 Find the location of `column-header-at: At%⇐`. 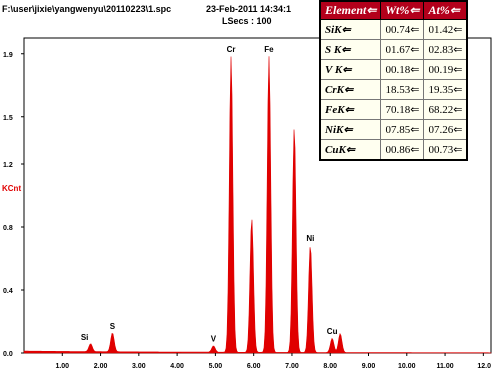

column-header-at: At%⇐ is located at coordinates (445, 10).